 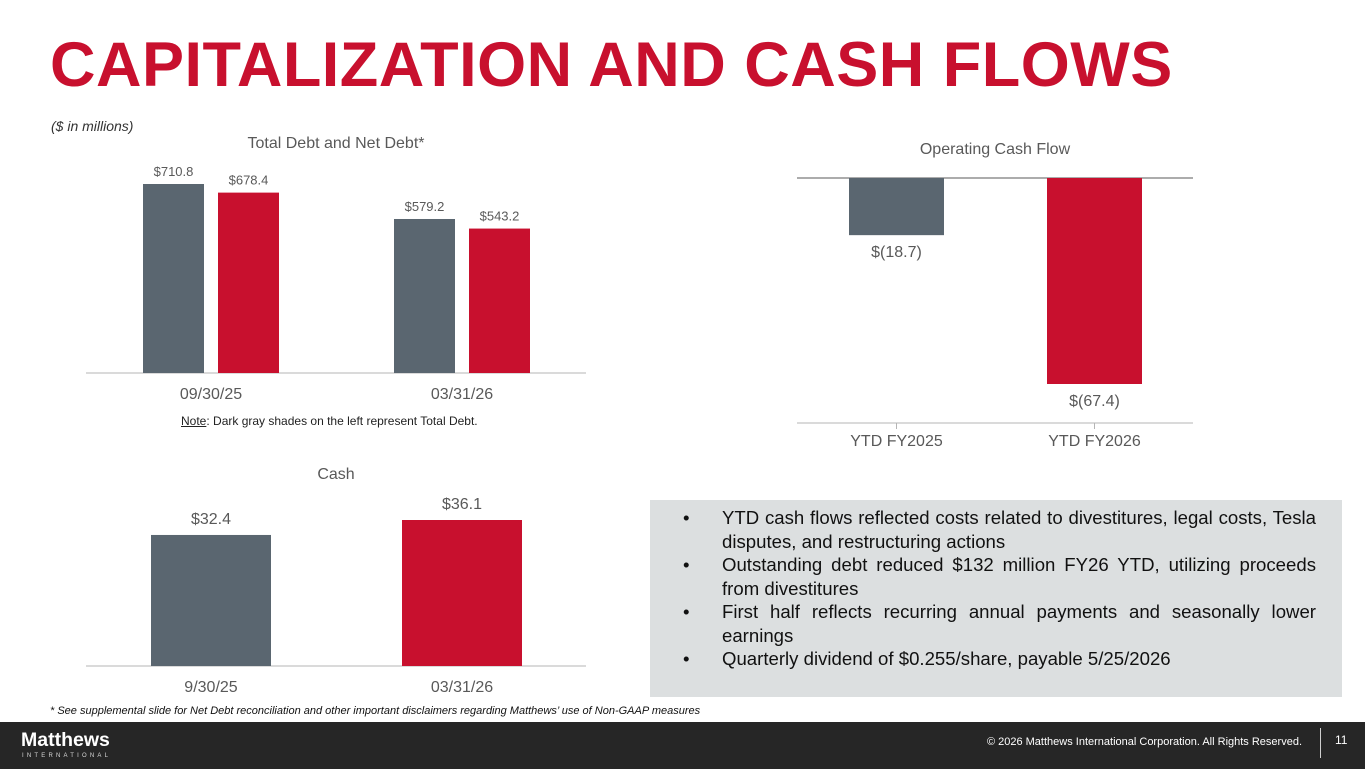 What do you see at coordinates (249, 180) in the screenshot?
I see `debt-bar-label: $678.4` at bounding box center [249, 180].